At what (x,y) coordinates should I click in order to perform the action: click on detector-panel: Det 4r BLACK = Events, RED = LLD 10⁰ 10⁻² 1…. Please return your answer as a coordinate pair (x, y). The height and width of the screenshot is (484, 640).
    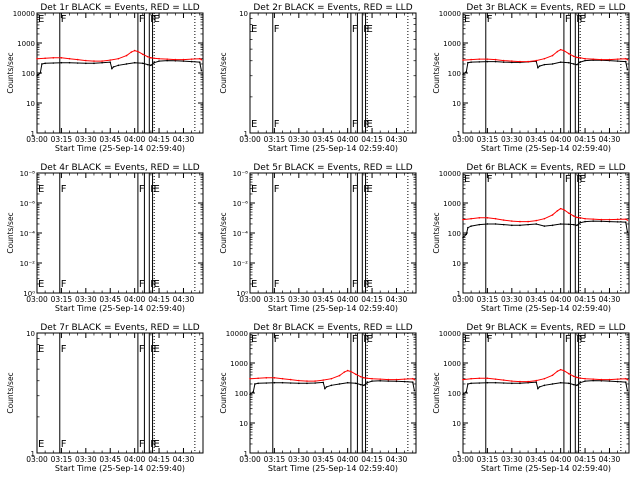
    Looking at the image, I should click on (105, 238).